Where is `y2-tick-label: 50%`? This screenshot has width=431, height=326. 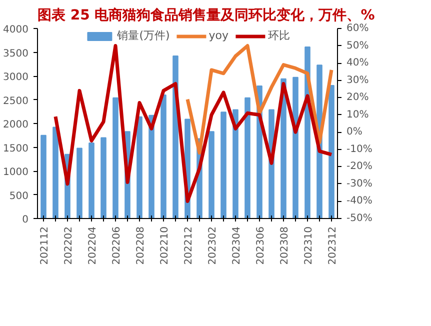 y2-tick-label: 50% is located at coordinates (357, 46).